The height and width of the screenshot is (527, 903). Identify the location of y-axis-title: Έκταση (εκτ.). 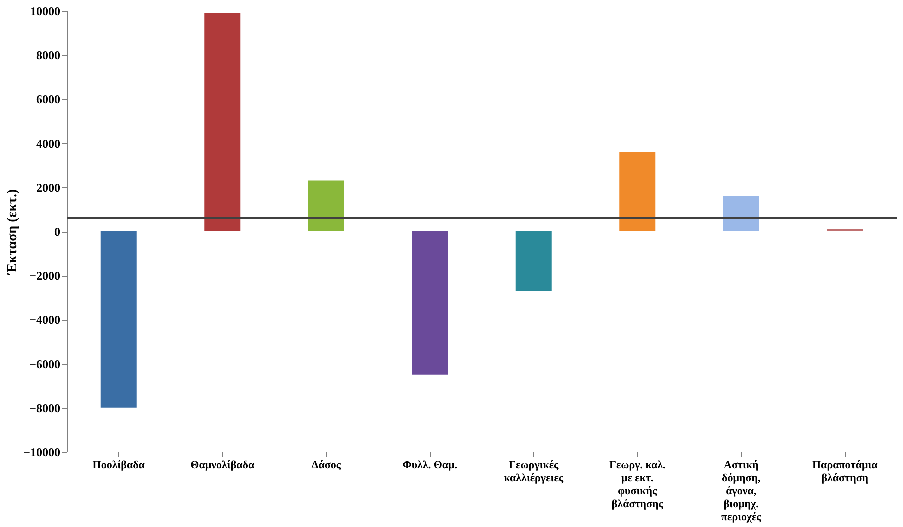
(13, 232).